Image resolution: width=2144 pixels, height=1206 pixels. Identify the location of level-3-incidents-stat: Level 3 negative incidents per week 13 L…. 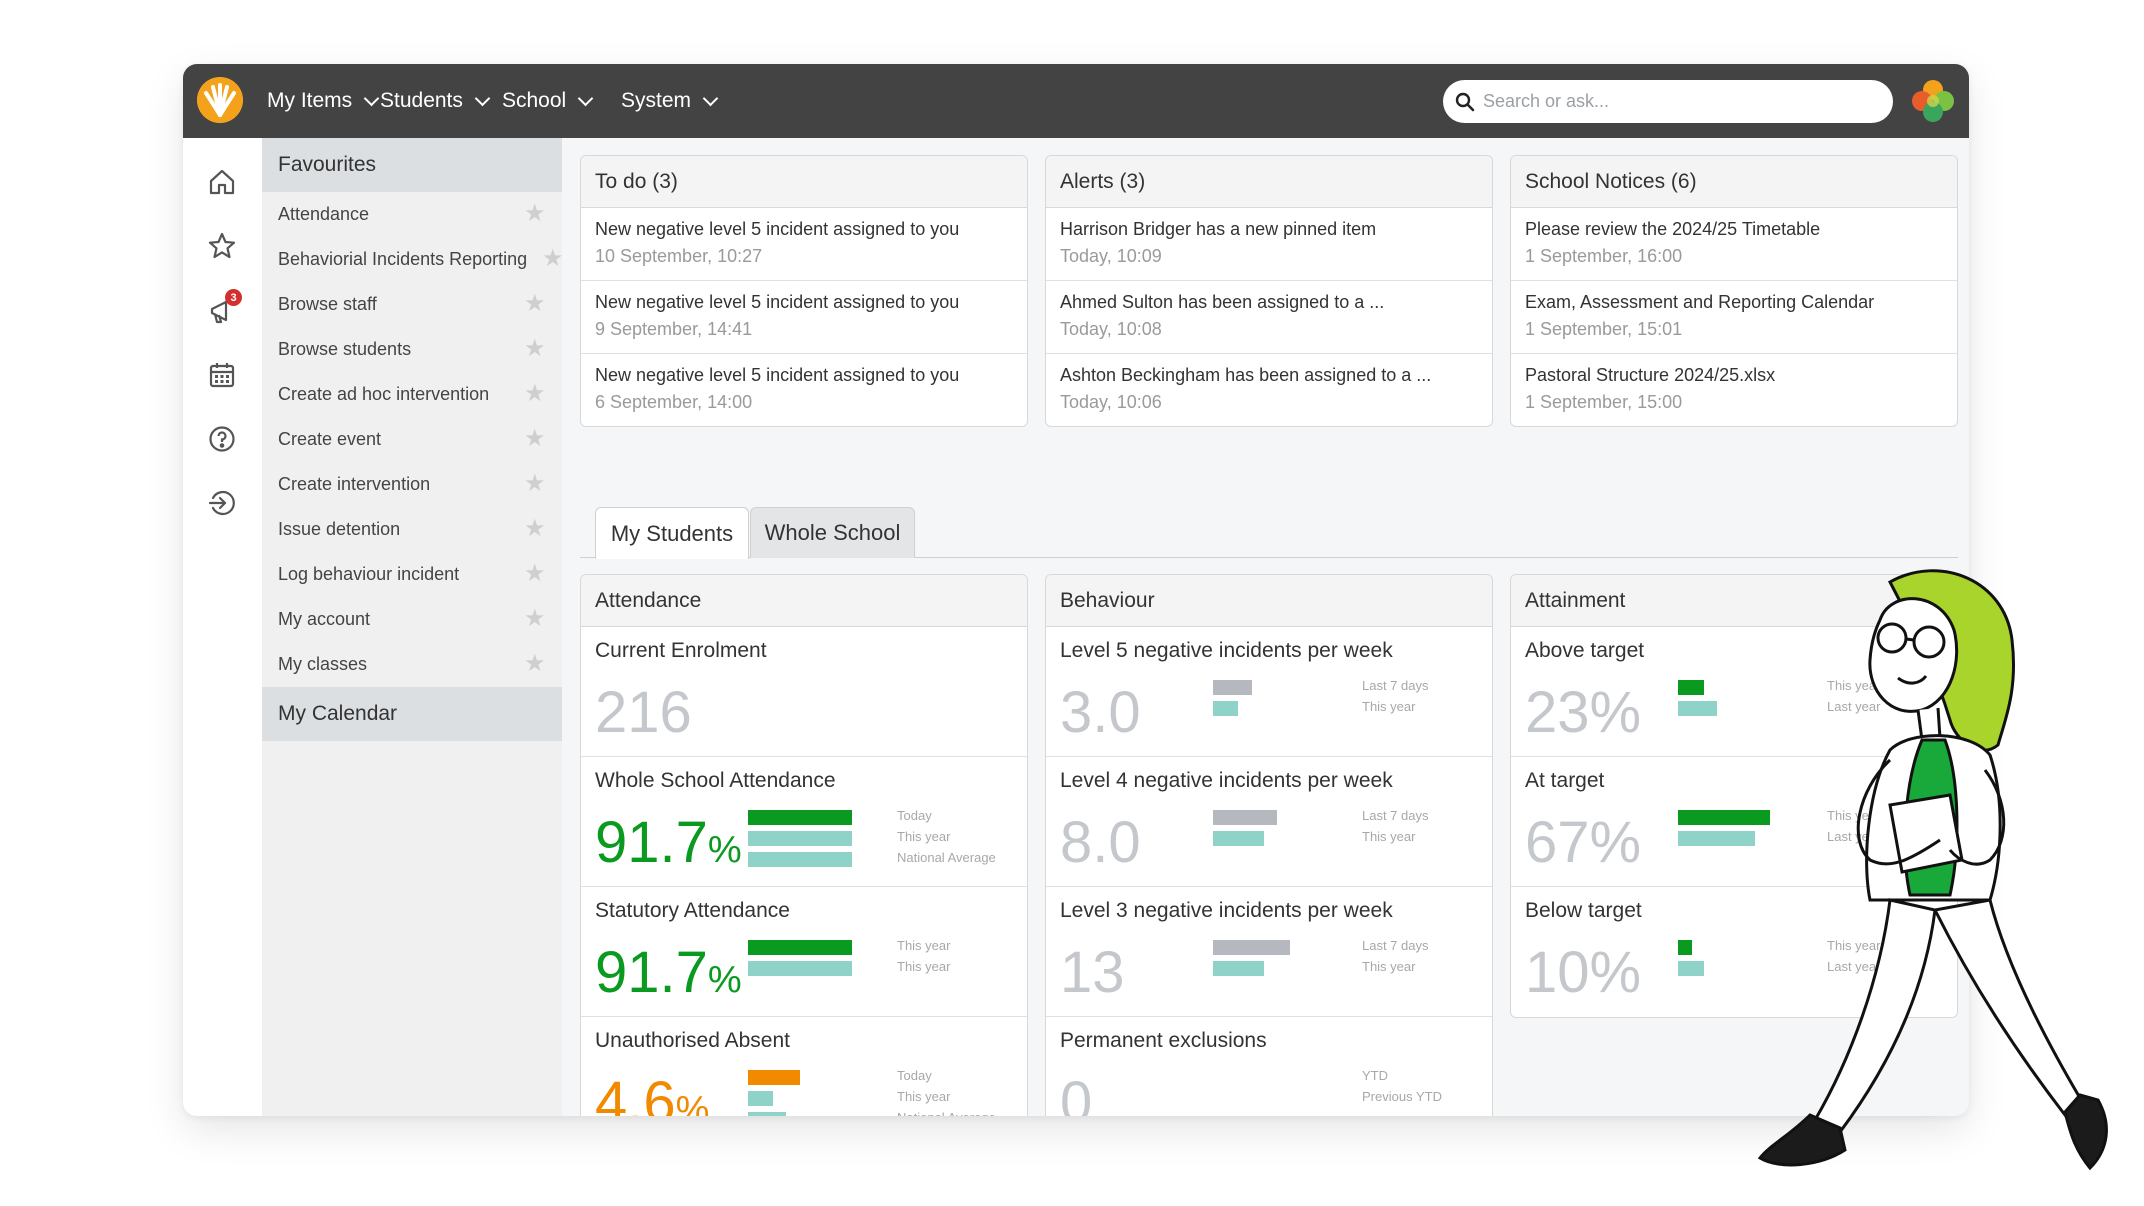
(1269, 952).